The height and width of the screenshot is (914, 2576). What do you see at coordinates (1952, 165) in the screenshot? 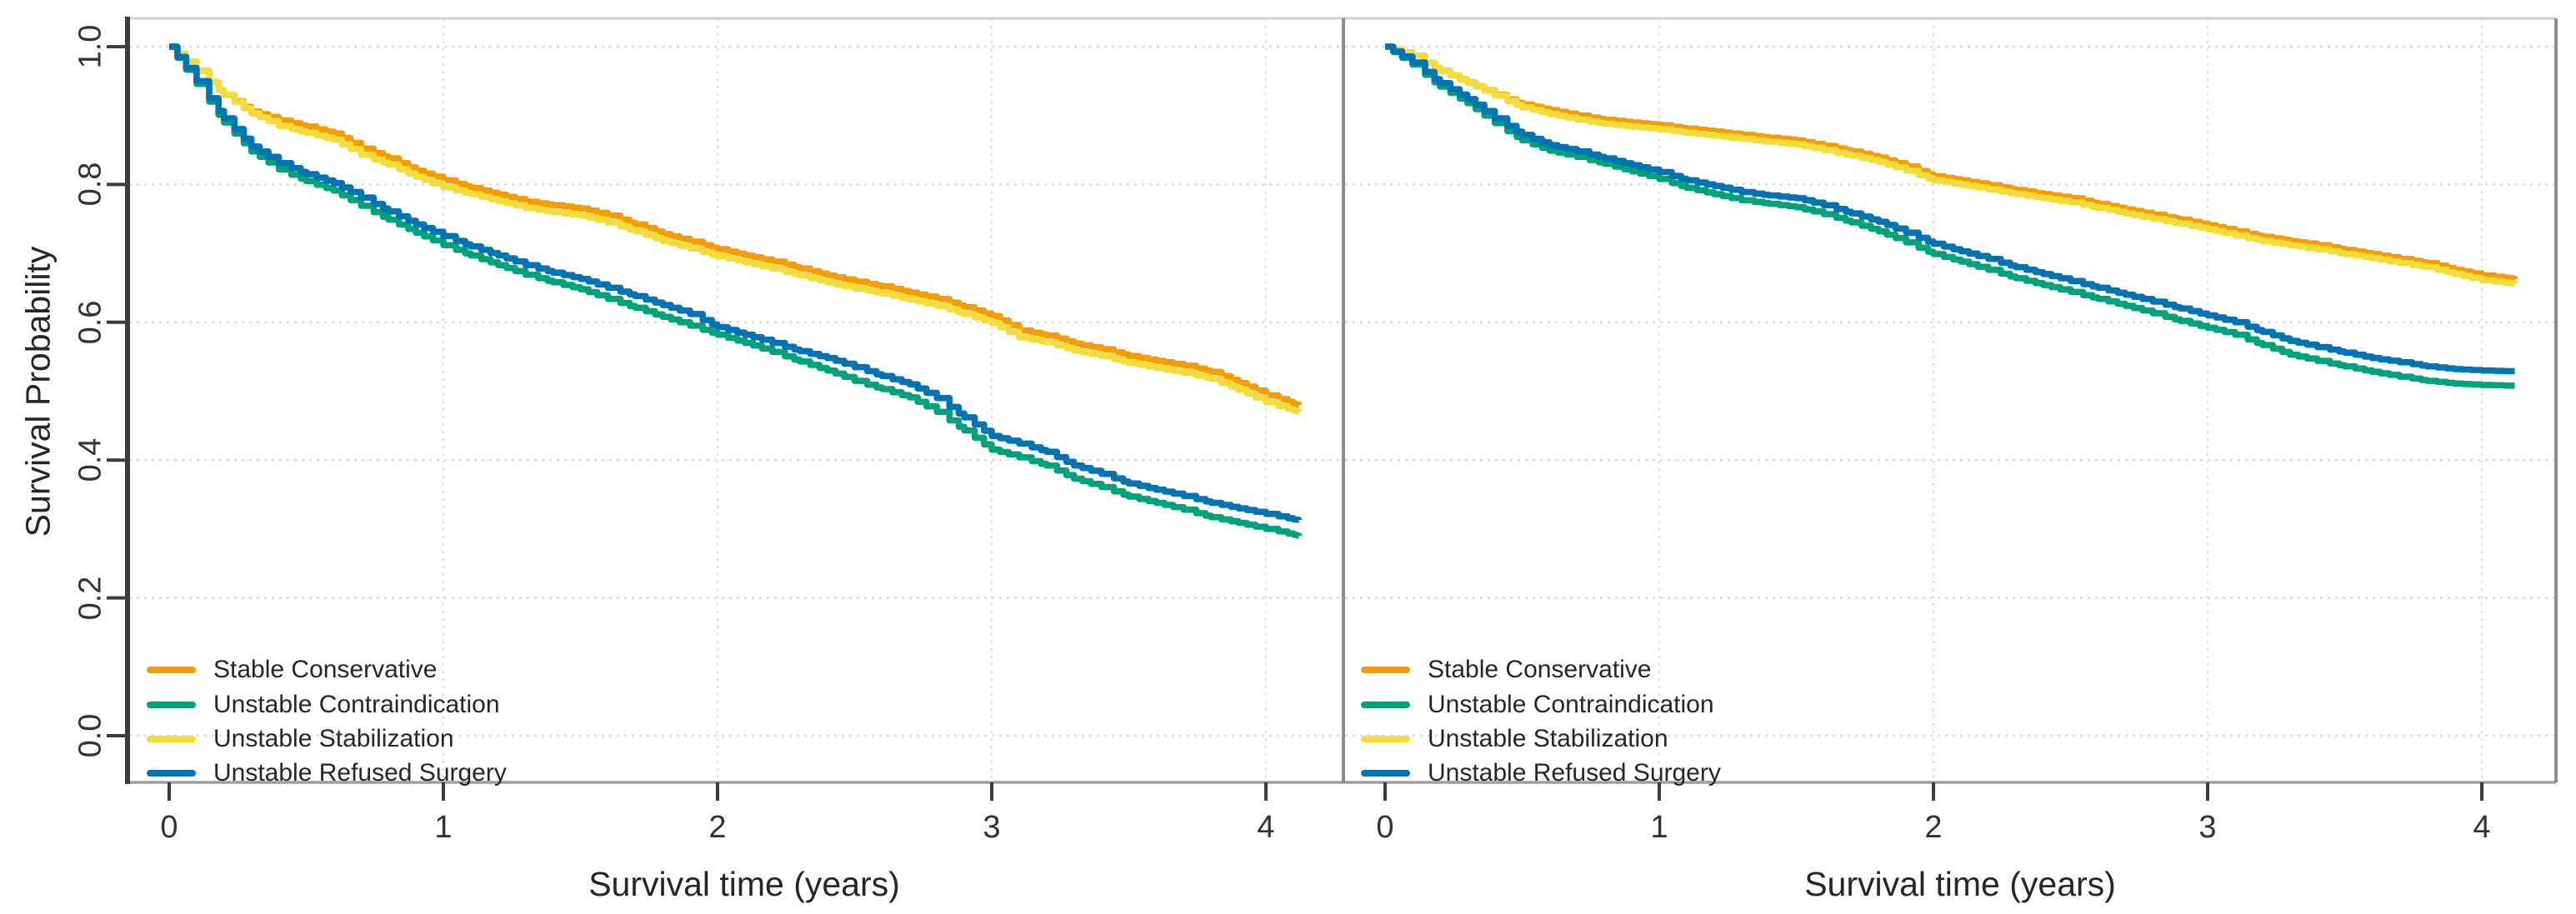
I see `survival-curve-unstable-stabilization-right` at bounding box center [1952, 165].